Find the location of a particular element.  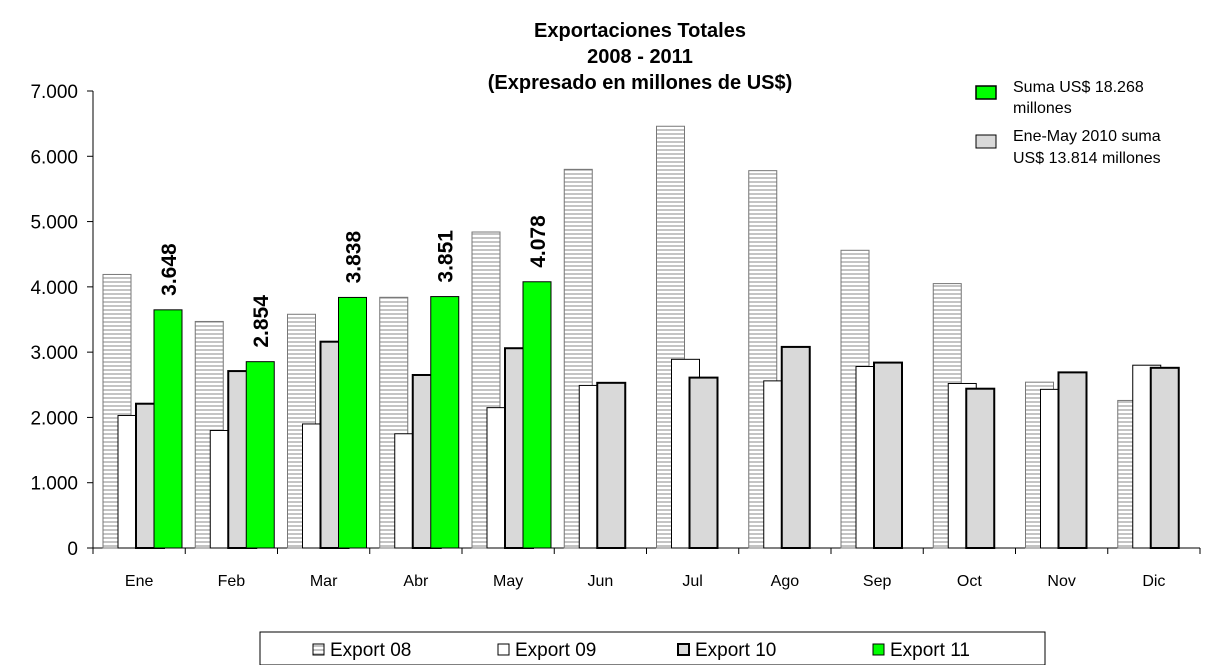

title-line-3: (Expresado en millones de US$) is located at coordinates (640, 83).